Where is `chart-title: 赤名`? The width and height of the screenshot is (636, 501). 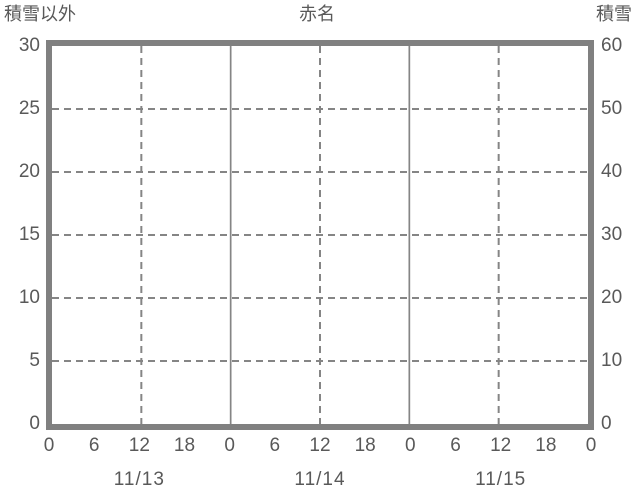
chart-title: 赤名 is located at coordinates (317, 14).